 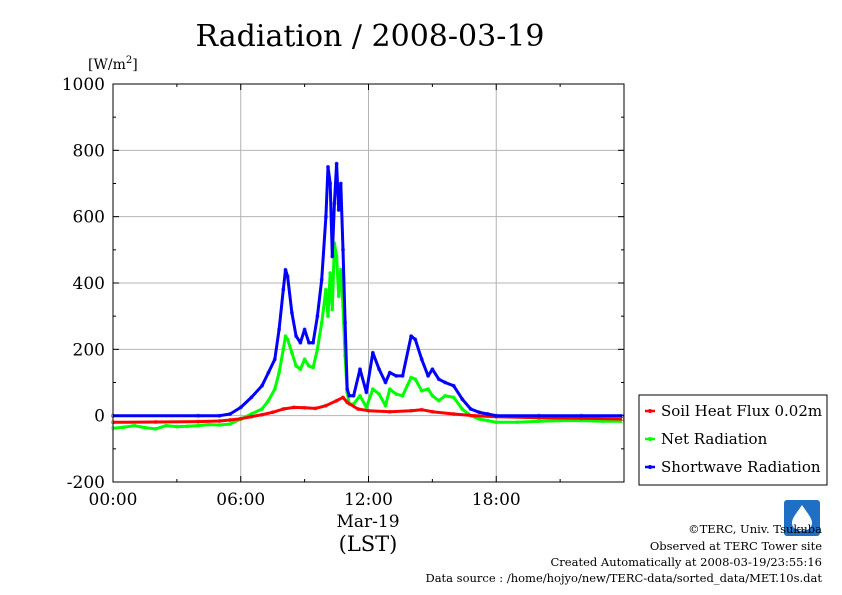 I want to click on logo-text: TERC, so click(x=802, y=532).